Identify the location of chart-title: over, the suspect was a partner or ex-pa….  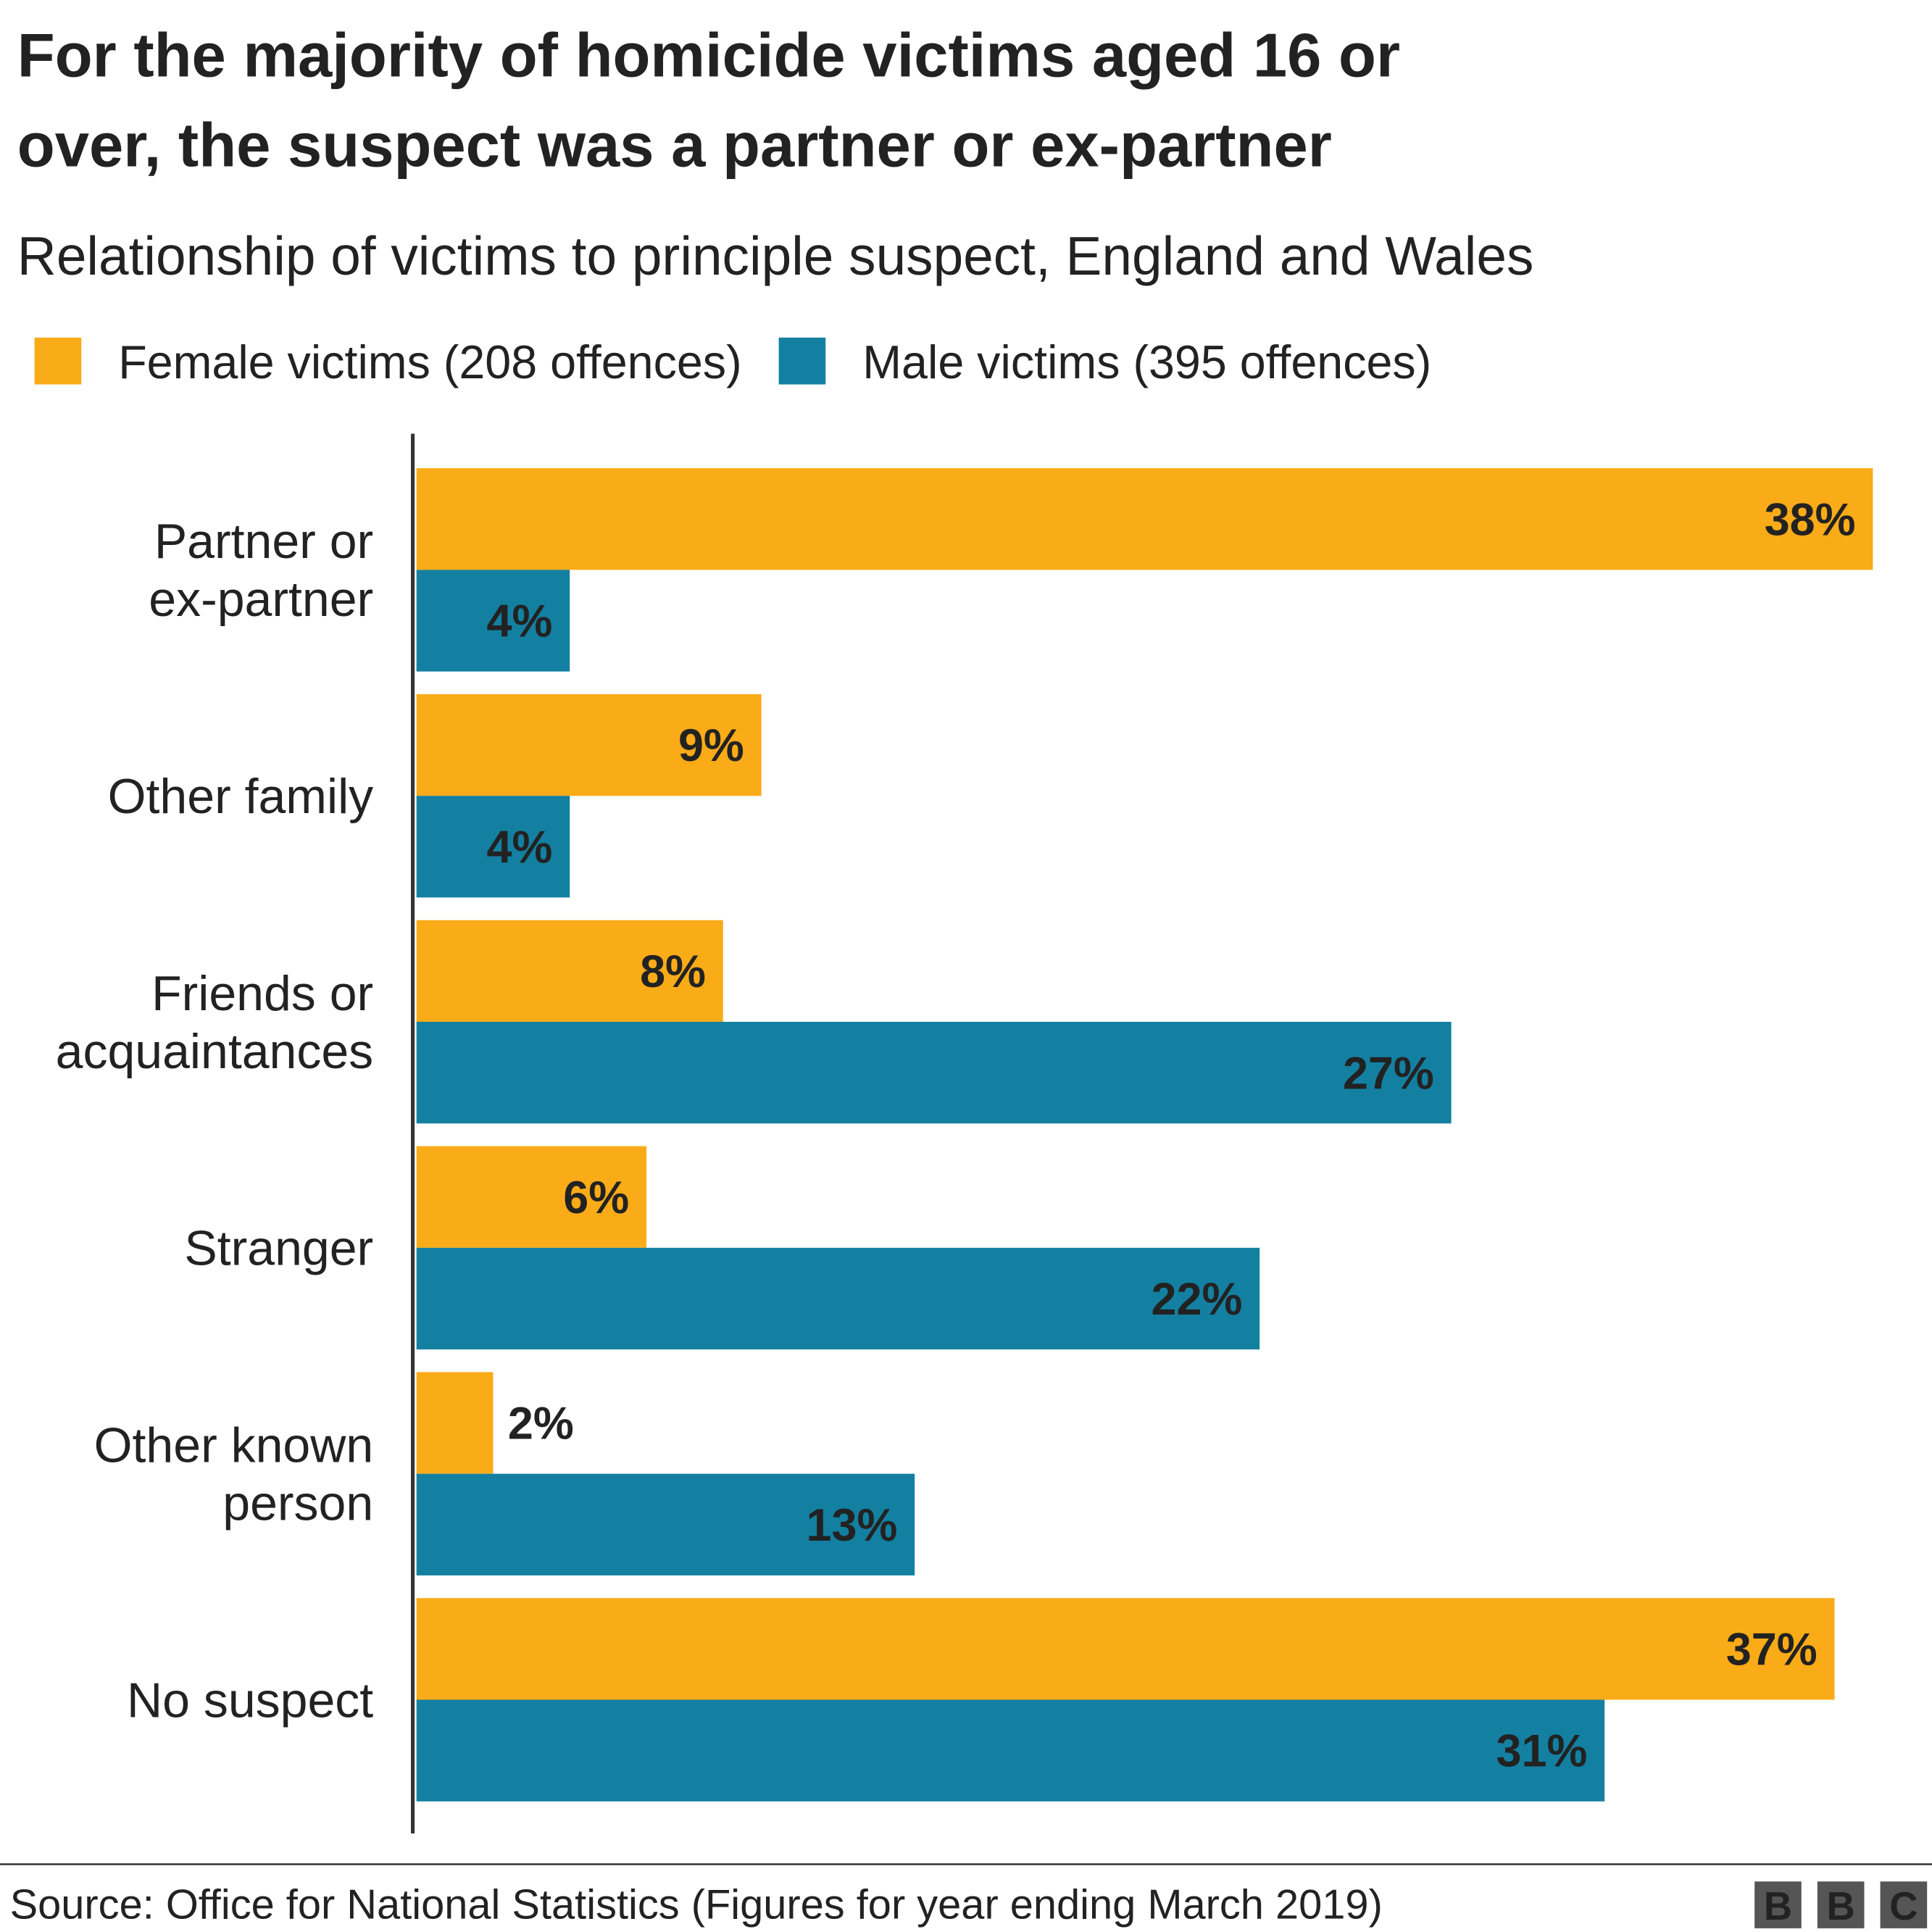
(675, 146).